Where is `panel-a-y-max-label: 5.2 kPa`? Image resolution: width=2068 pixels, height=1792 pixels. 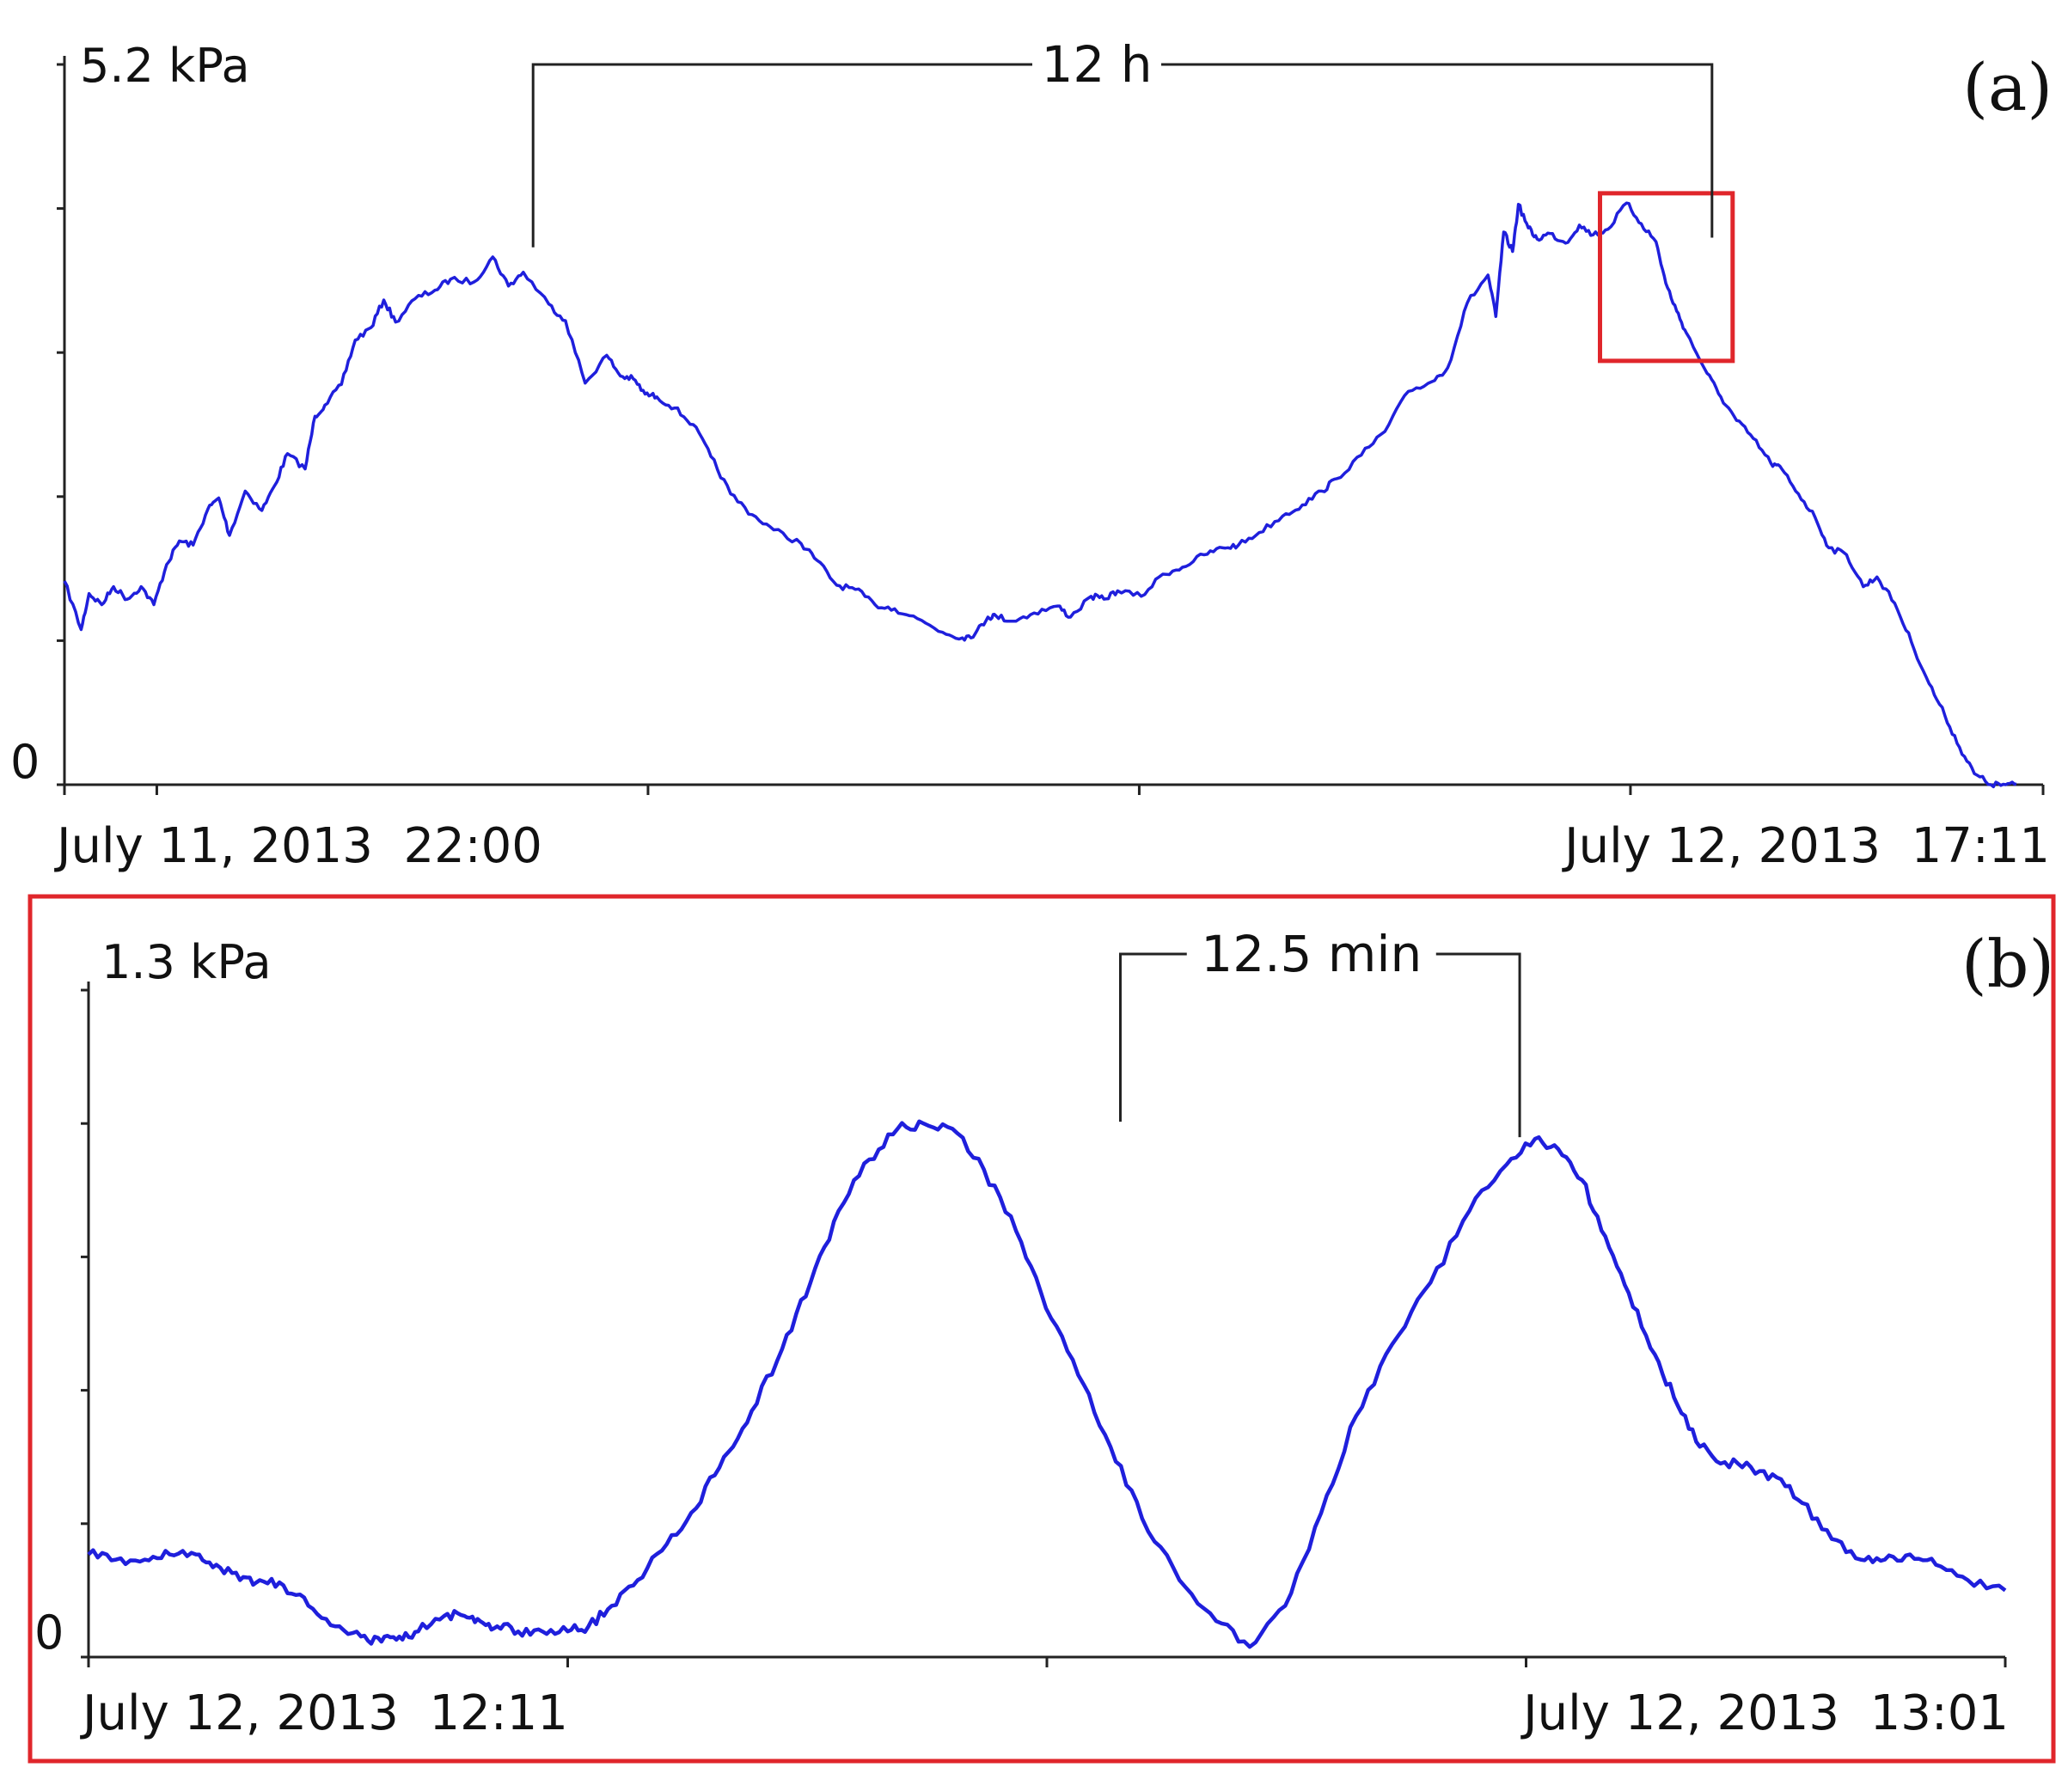
panel-a-y-max-label: 5.2 kPa is located at coordinates (165, 66).